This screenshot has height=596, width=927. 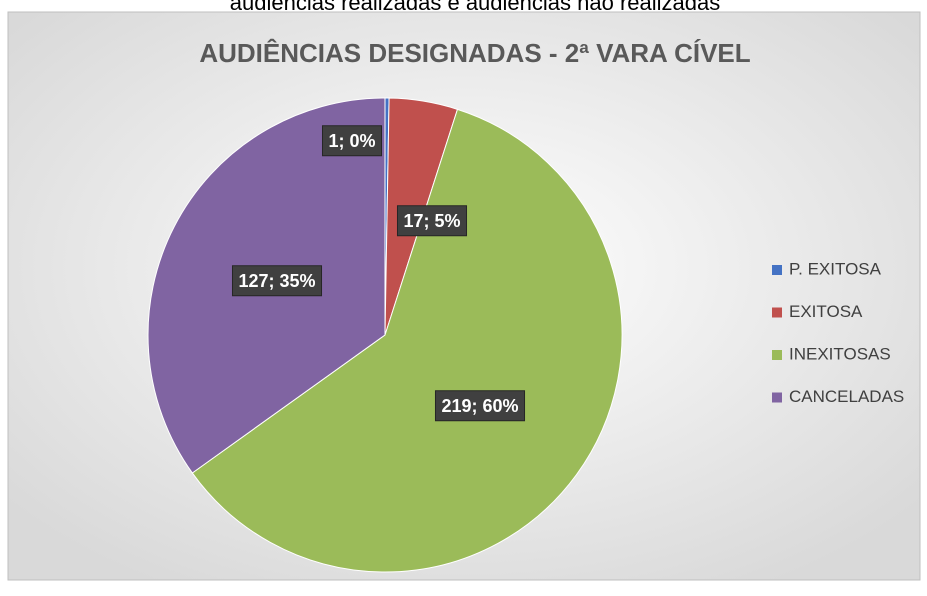 I want to click on data-label: 219; 60%, so click(x=479, y=406).